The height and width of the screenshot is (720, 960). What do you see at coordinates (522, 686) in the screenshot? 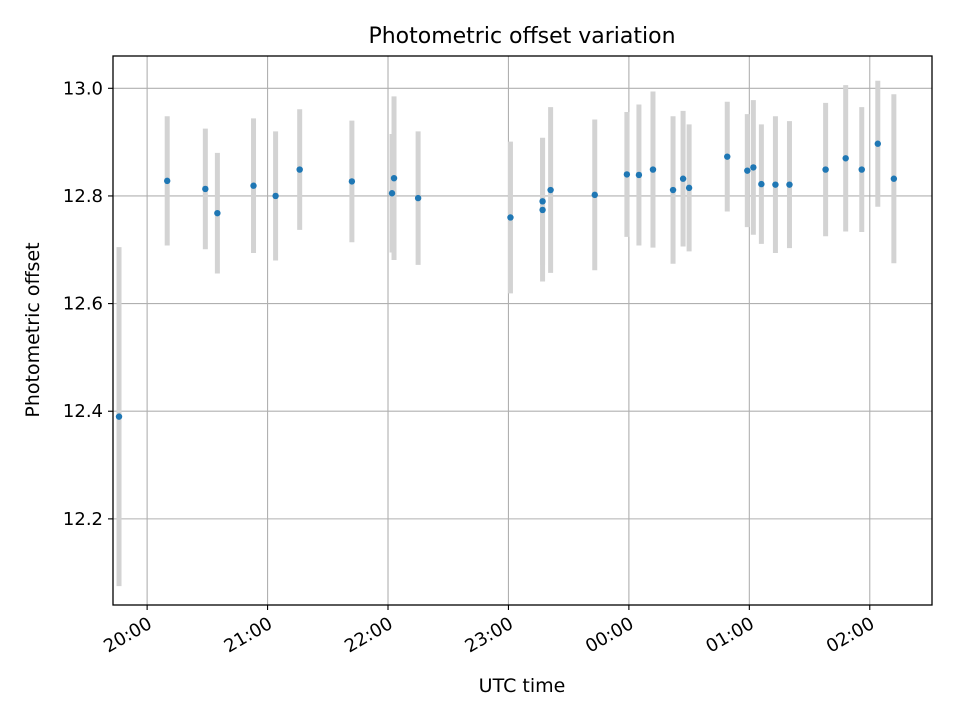
I see `x-axis-label: UTC time` at bounding box center [522, 686].